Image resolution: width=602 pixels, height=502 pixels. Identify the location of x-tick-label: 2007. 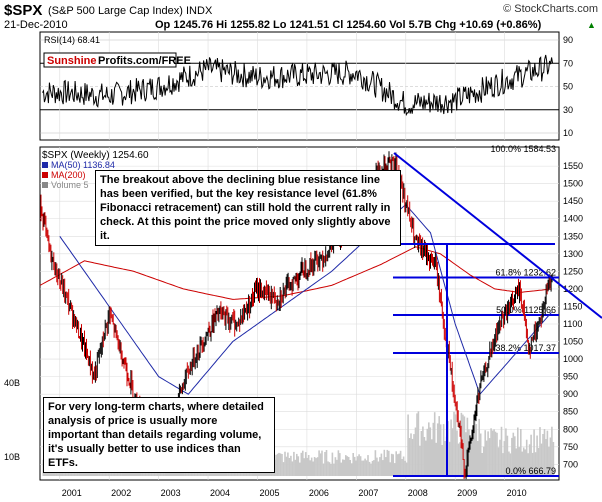
(368, 493).